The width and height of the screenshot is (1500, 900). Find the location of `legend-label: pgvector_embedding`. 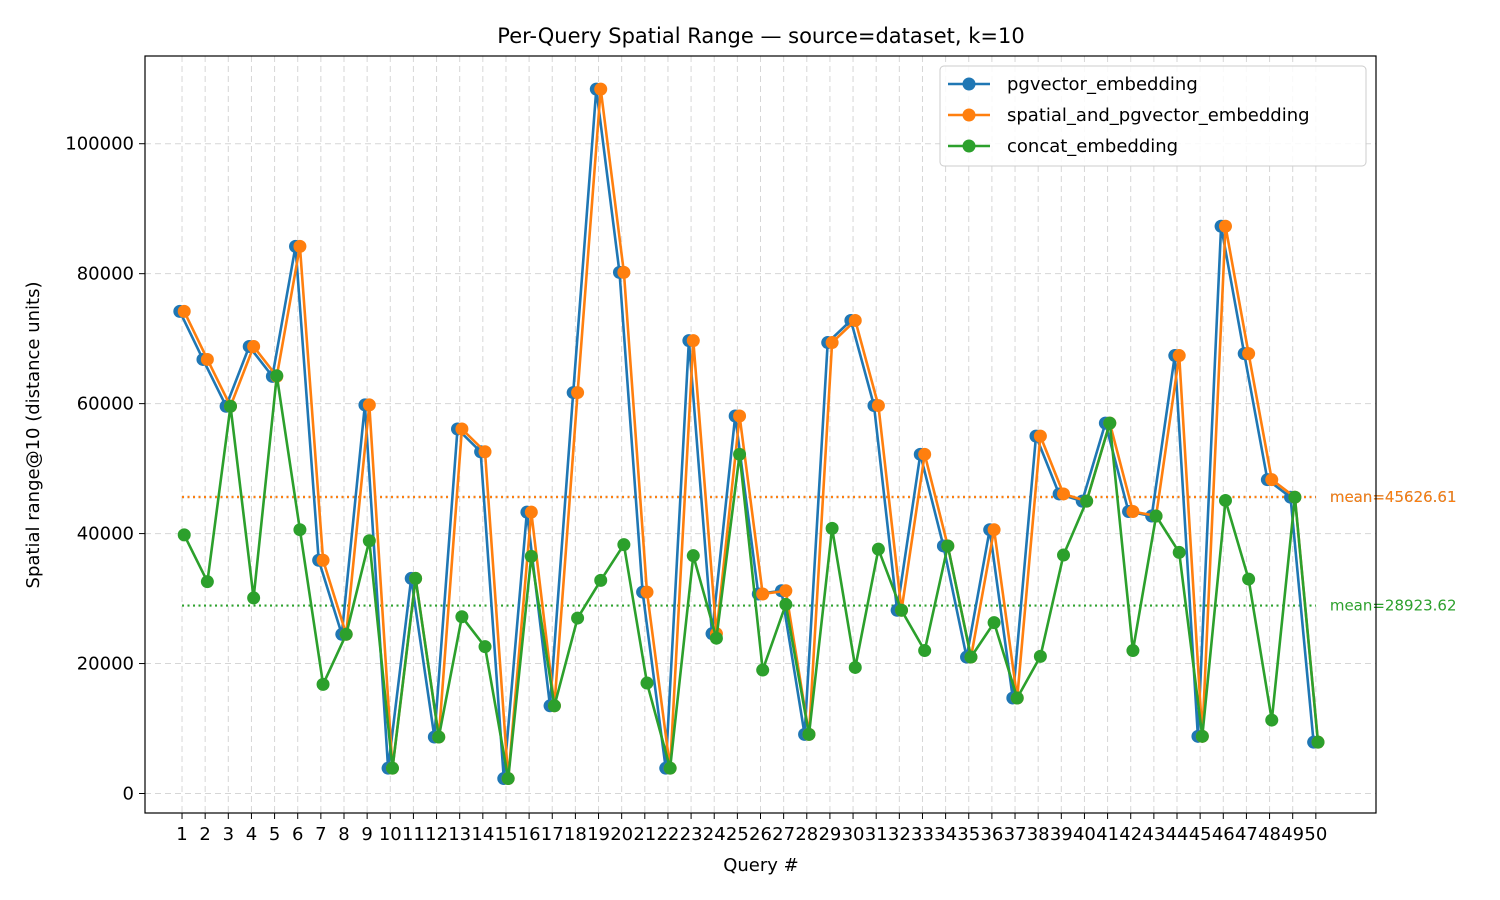

legend-label: pgvector_embedding is located at coordinates (1102, 84).